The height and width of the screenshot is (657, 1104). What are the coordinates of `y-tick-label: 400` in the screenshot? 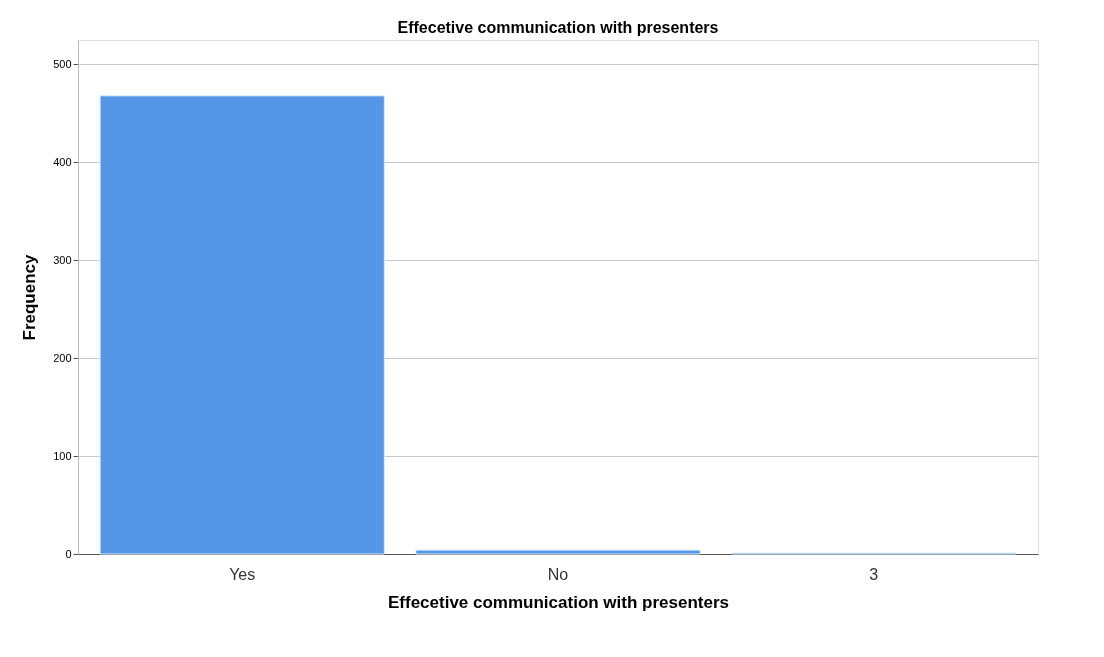 It's located at (62, 161).